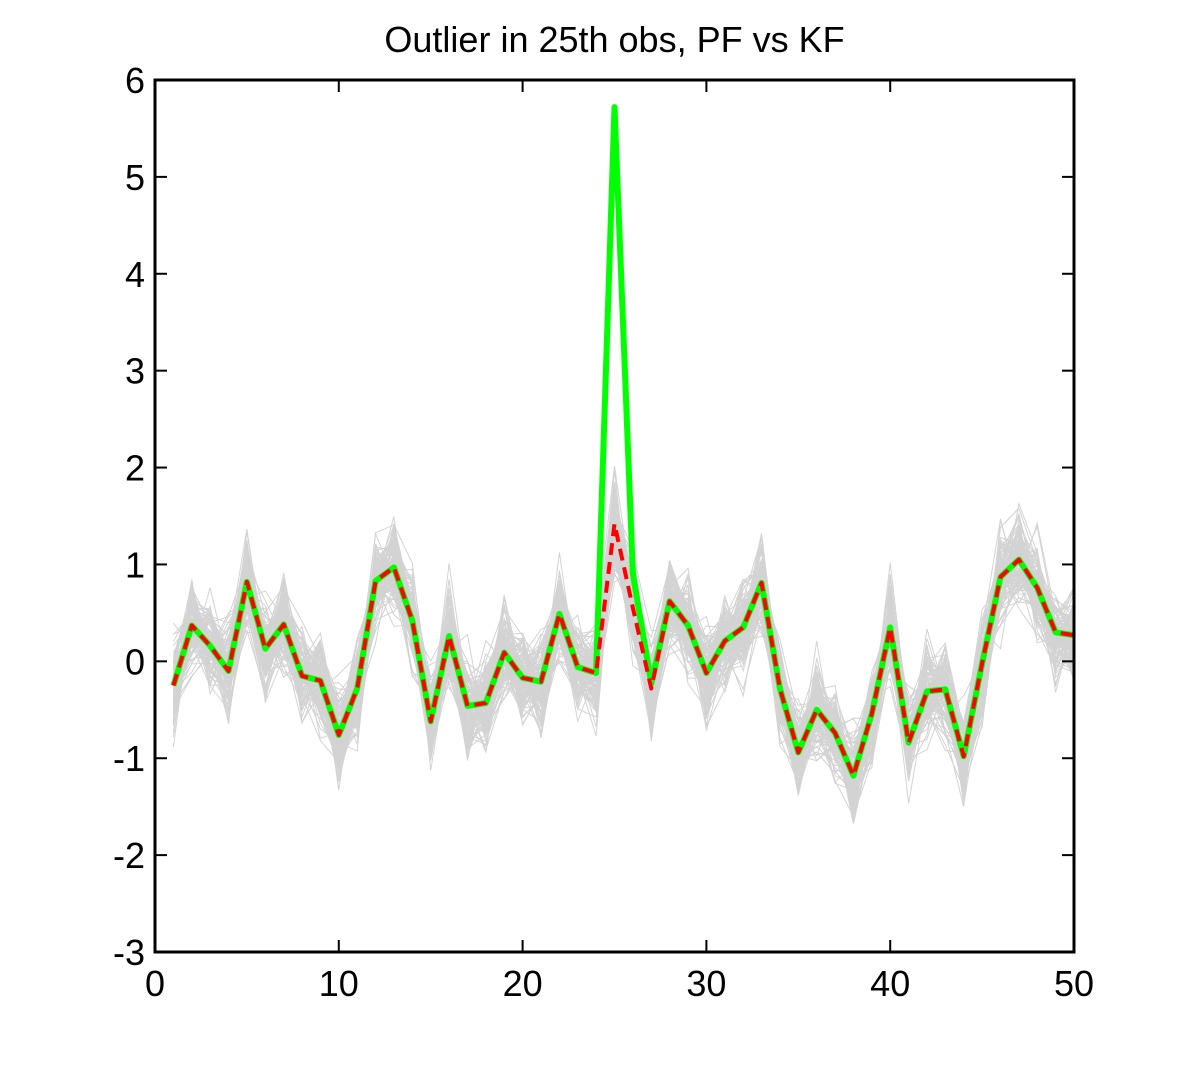  What do you see at coordinates (135, 564) in the screenshot?
I see `y-tick-label: 1` at bounding box center [135, 564].